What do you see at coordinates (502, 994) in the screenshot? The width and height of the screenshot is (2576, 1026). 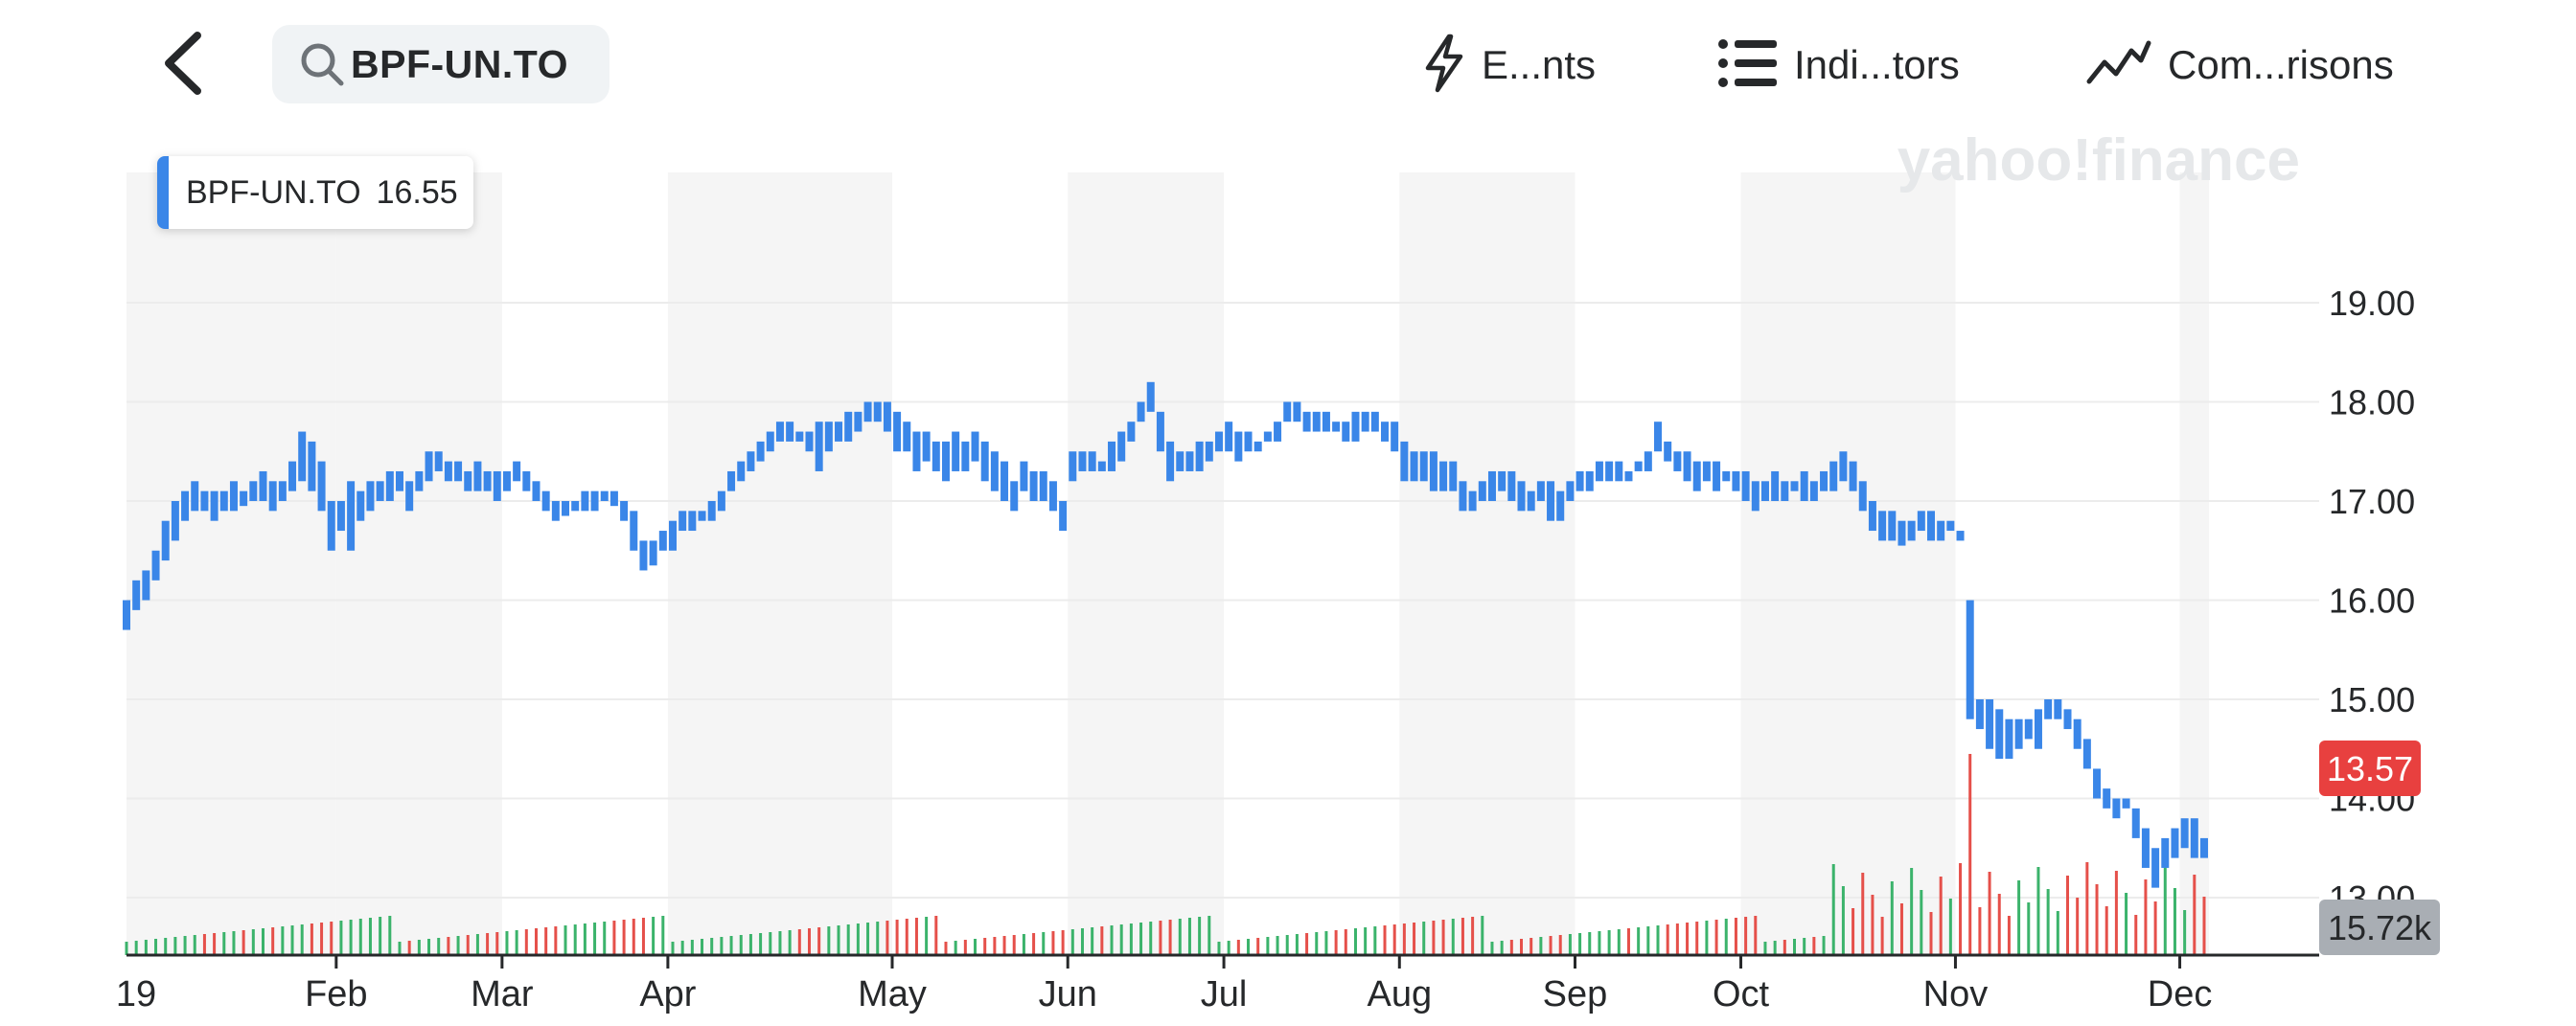 I see `x-tick-label: Mar` at bounding box center [502, 994].